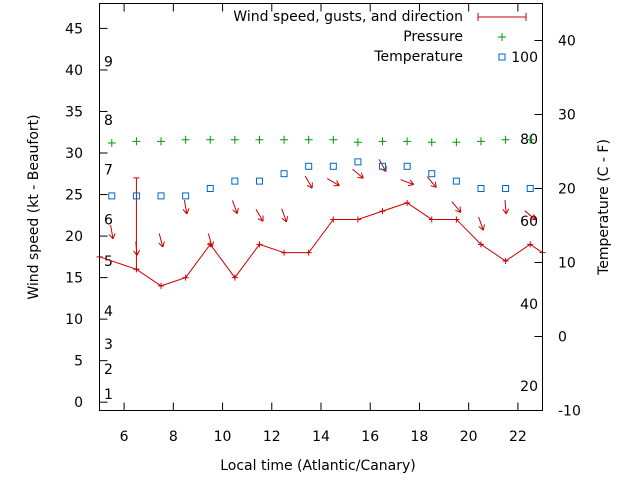 The width and height of the screenshot is (640, 480). I want to click on y-left-tick-label: 45, so click(74, 29).